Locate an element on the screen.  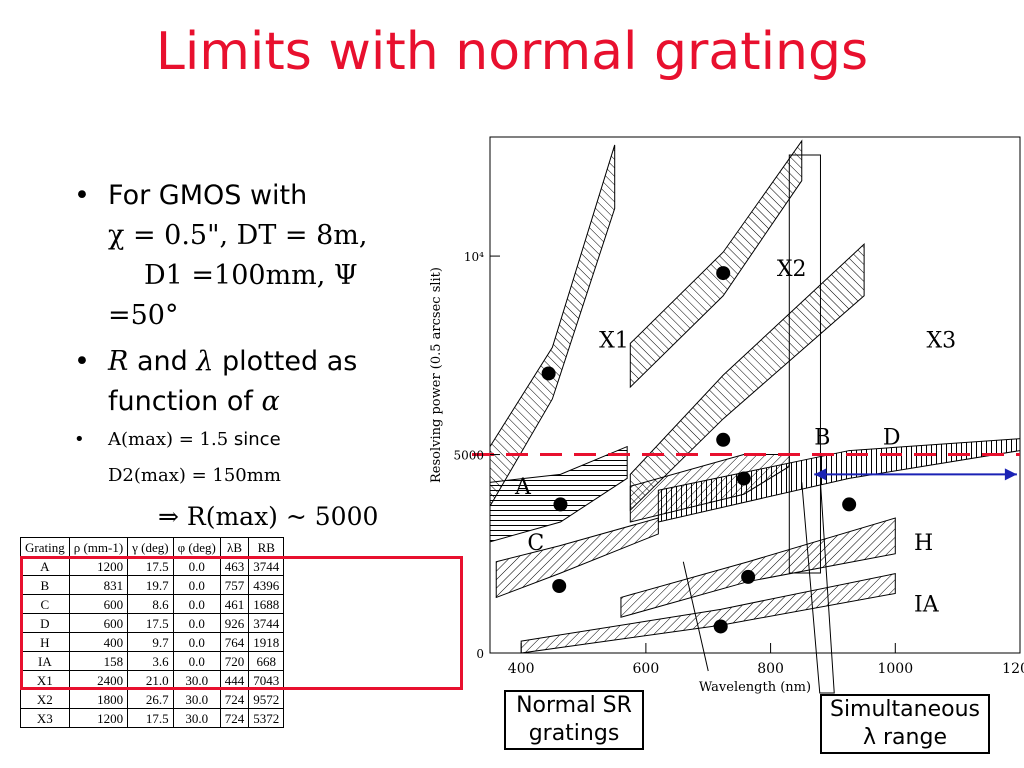
grating-band-x1: X1 is located at coordinates (559, 326).